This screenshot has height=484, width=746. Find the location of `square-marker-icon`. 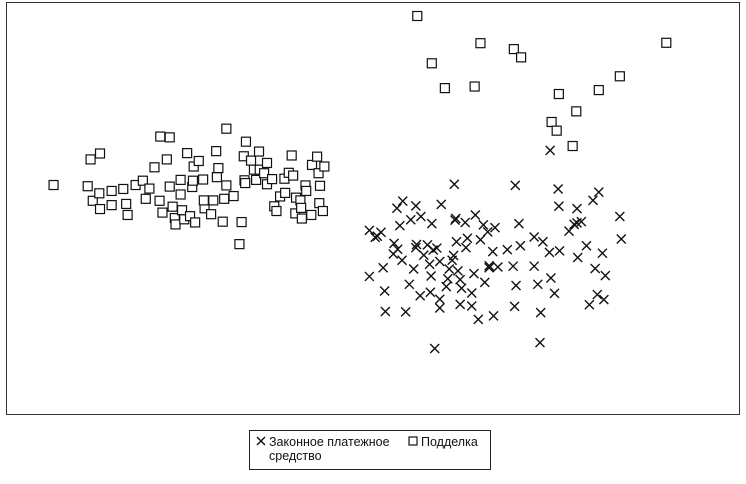

square-marker-icon is located at coordinates (413, 441).